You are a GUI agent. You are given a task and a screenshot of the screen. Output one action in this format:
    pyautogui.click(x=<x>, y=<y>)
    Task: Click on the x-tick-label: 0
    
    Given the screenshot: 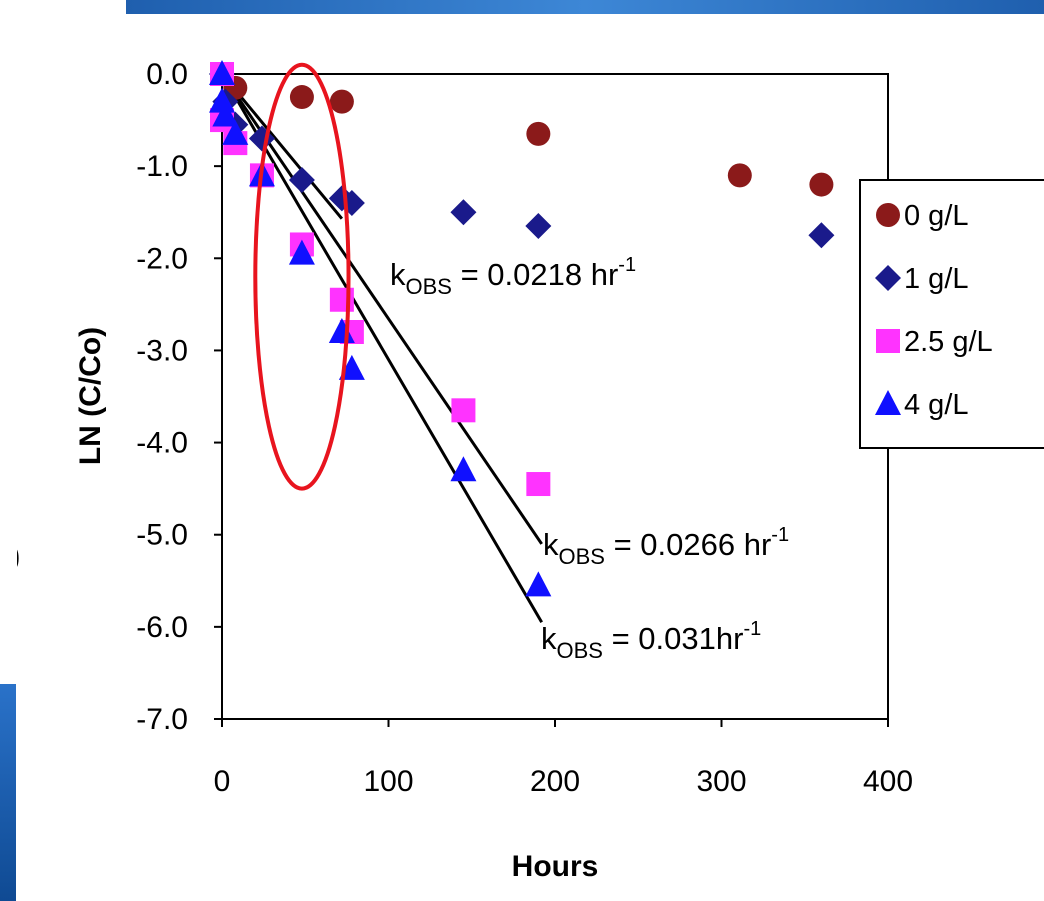 What is the action you would take?
    pyautogui.click(x=222, y=781)
    